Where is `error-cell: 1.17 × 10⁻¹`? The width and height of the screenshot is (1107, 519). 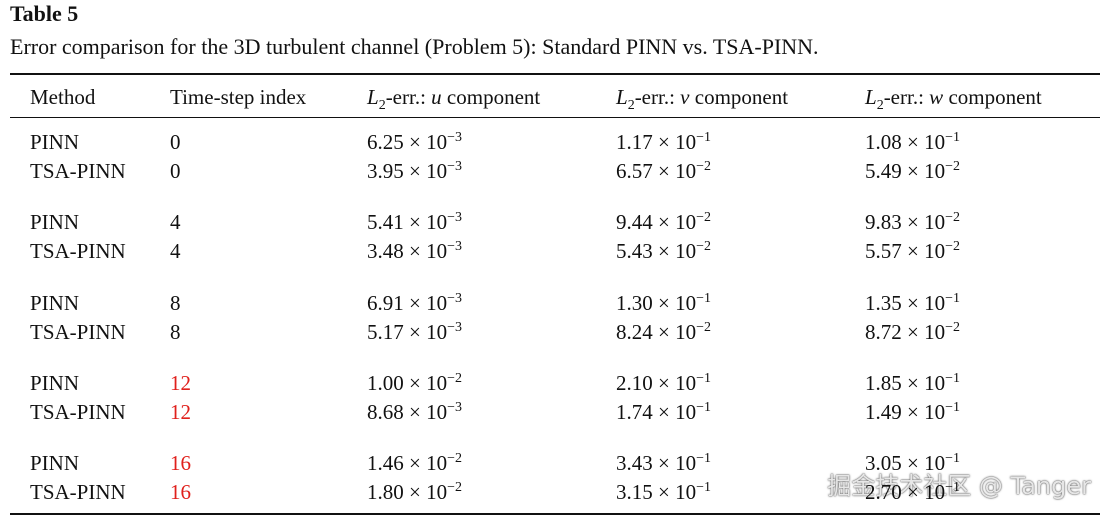
error-cell: 1.17 × 10⁻¹ is located at coordinates (663, 142).